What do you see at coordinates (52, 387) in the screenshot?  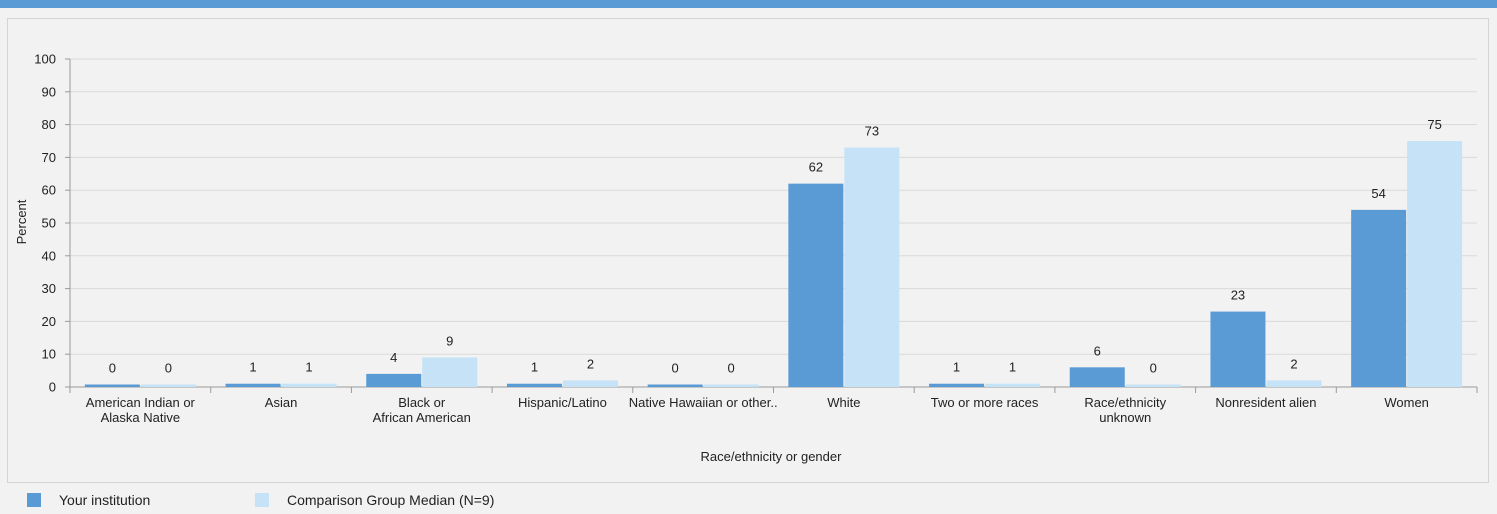 I see `y-tick-label: 0` at bounding box center [52, 387].